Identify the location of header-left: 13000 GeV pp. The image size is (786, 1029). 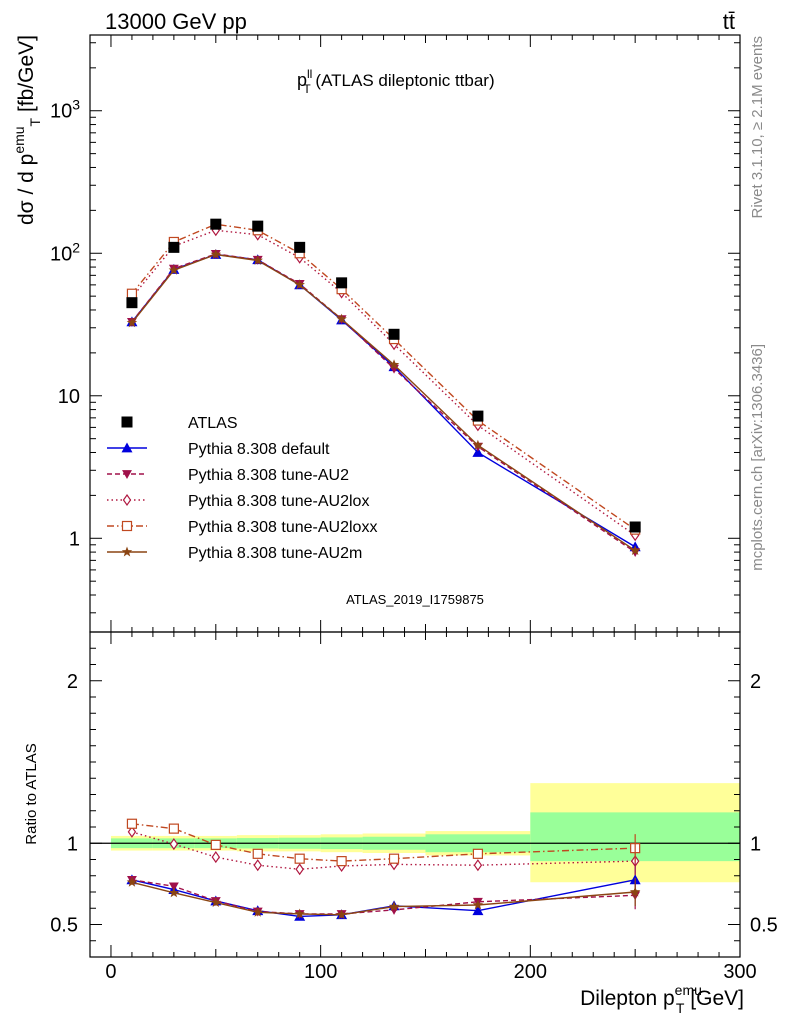
(176, 21).